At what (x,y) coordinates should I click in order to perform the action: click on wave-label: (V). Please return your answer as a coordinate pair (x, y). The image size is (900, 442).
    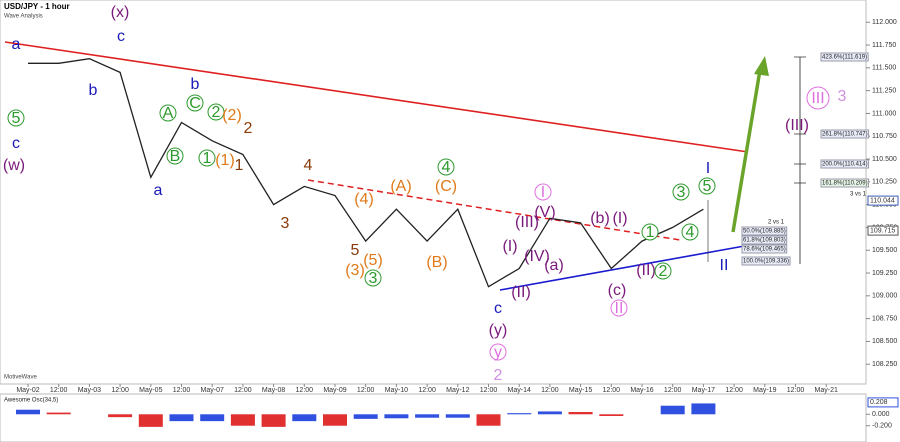
    Looking at the image, I should click on (544, 212).